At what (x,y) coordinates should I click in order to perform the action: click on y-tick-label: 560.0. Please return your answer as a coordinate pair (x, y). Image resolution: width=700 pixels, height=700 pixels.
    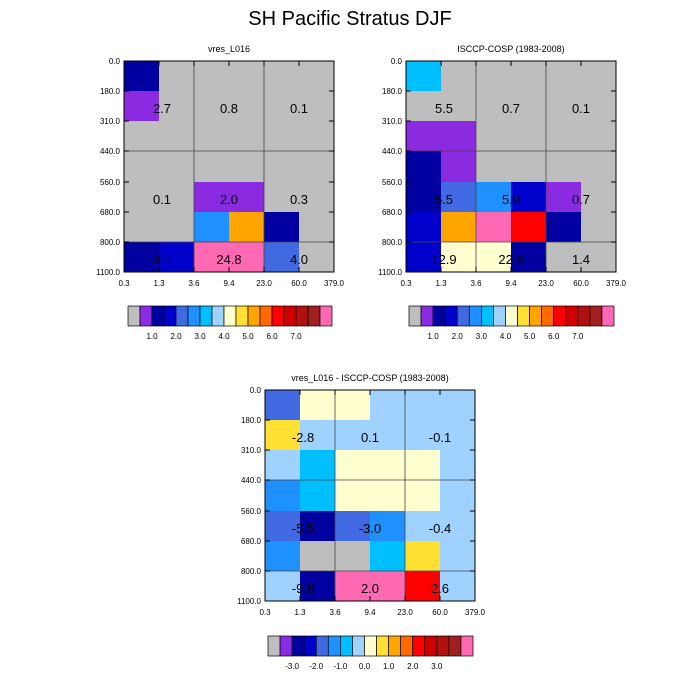
    Looking at the image, I should click on (392, 182).